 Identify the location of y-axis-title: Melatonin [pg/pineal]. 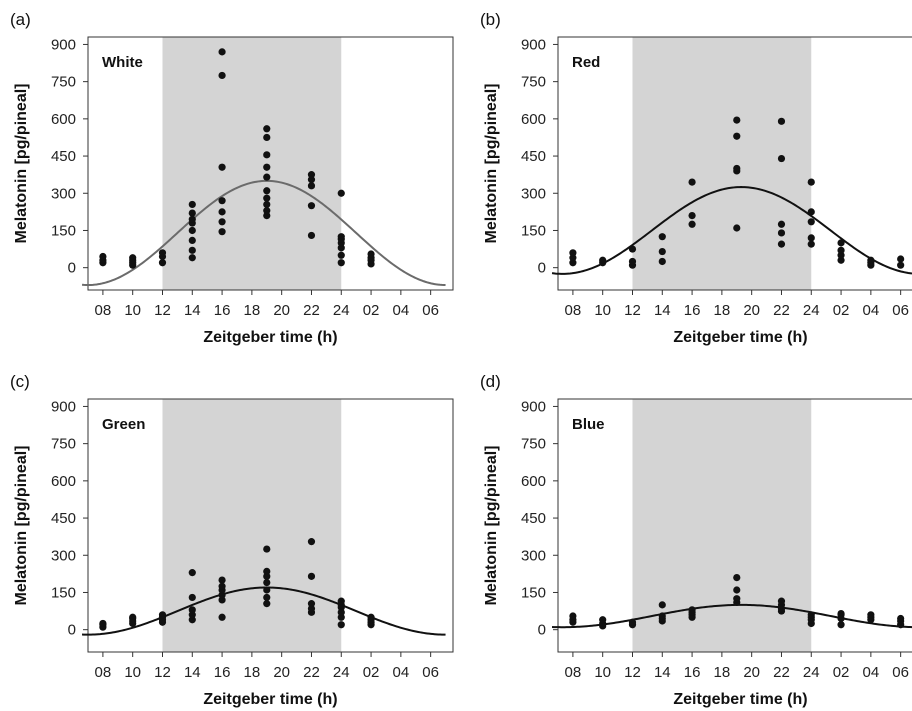
(491, 526).